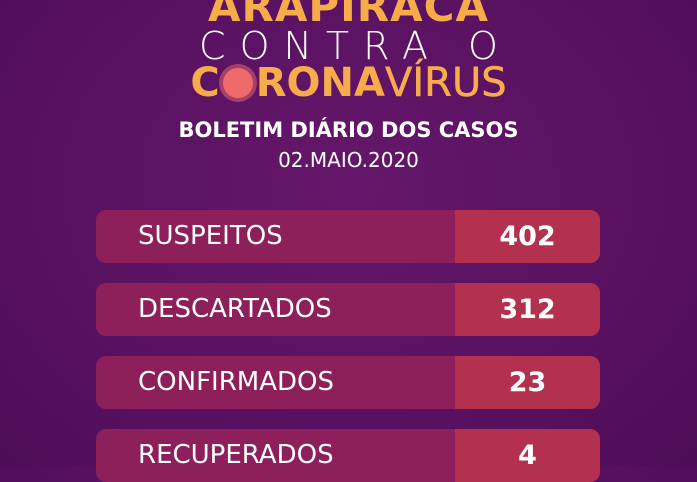 Image resolution: width=697 pixels, height=482 pixels. What do you see at coordinates (235, 309) in the screenshot?
I see `stat-label: DESCARTADOS` at bounding box center [235, 309].